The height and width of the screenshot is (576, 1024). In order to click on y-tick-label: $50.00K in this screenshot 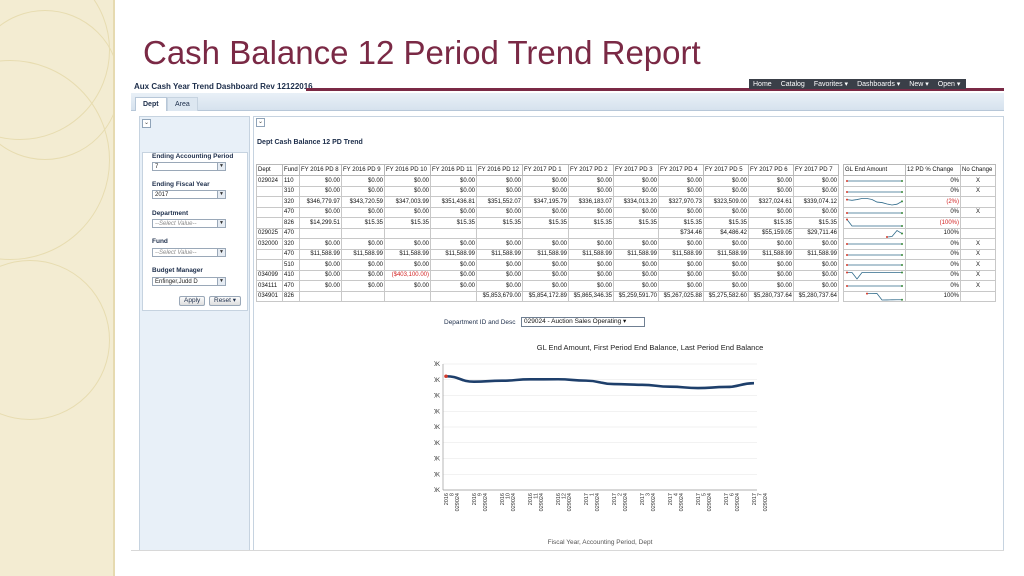, I will do `click(437, 475)`.